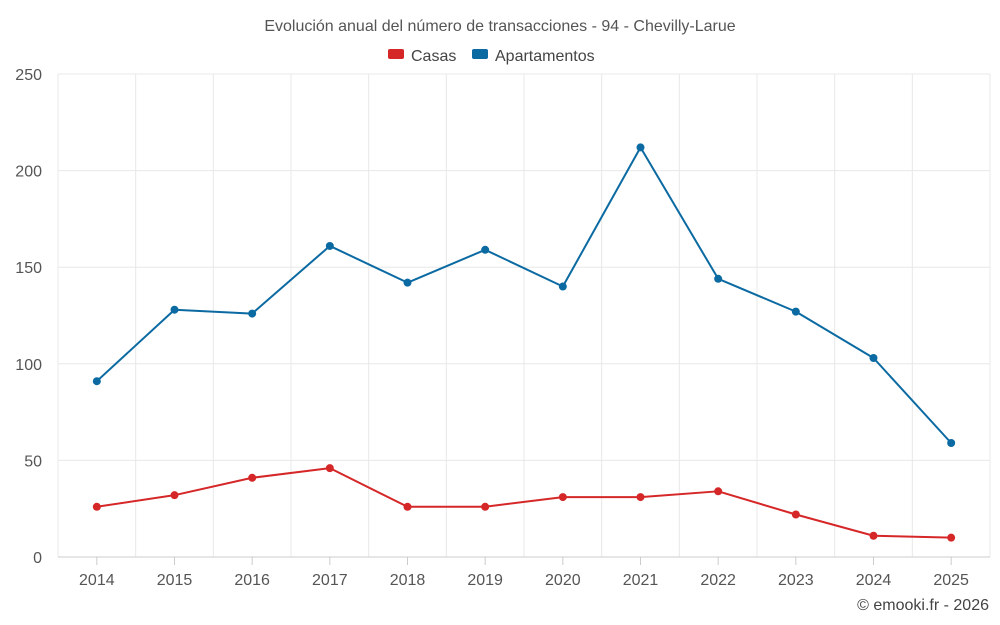  What do you see at coordinates (408, 580) in the screenshot?
I see `x-tick-label: 2018` at bounding box center [408, 580].